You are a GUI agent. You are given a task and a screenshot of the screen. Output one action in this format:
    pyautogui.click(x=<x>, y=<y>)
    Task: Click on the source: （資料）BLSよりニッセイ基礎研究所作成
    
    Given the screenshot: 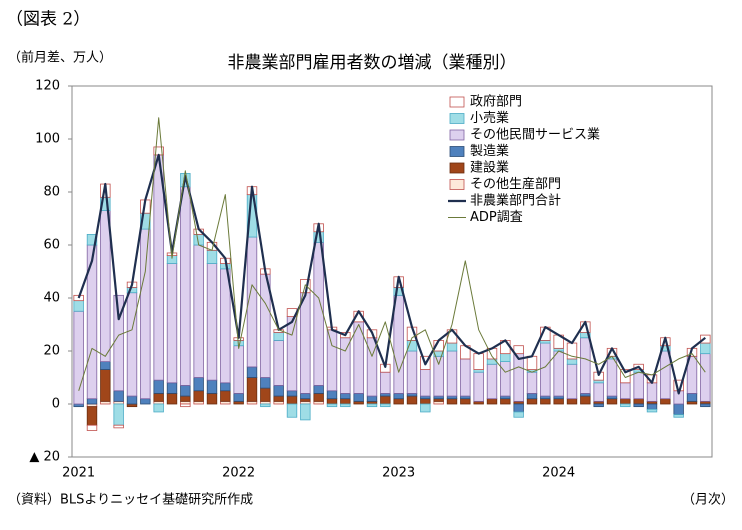 What is the action you would take?
    pyautogui.click(x=130, y=500)
    